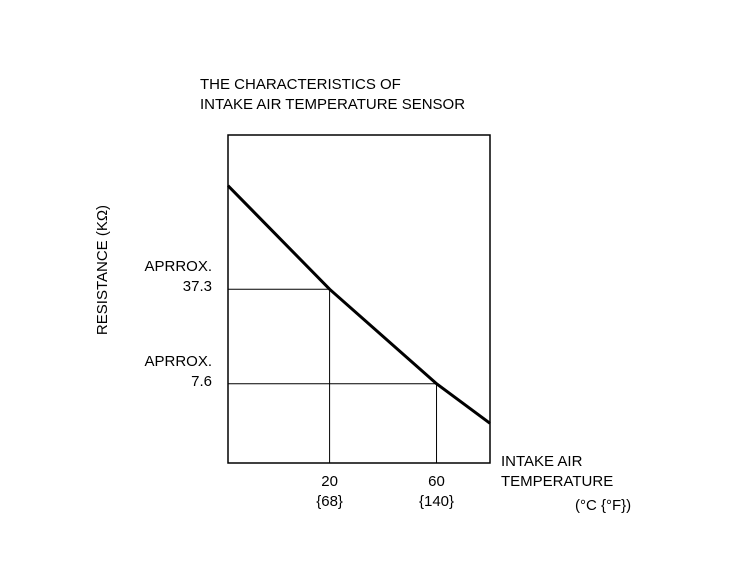  What do you see at coordinates (102, 270) in the screenshot?
I see `y-axis-label: RESISTANCE (KΩ)` at bounding box center [102, 270].